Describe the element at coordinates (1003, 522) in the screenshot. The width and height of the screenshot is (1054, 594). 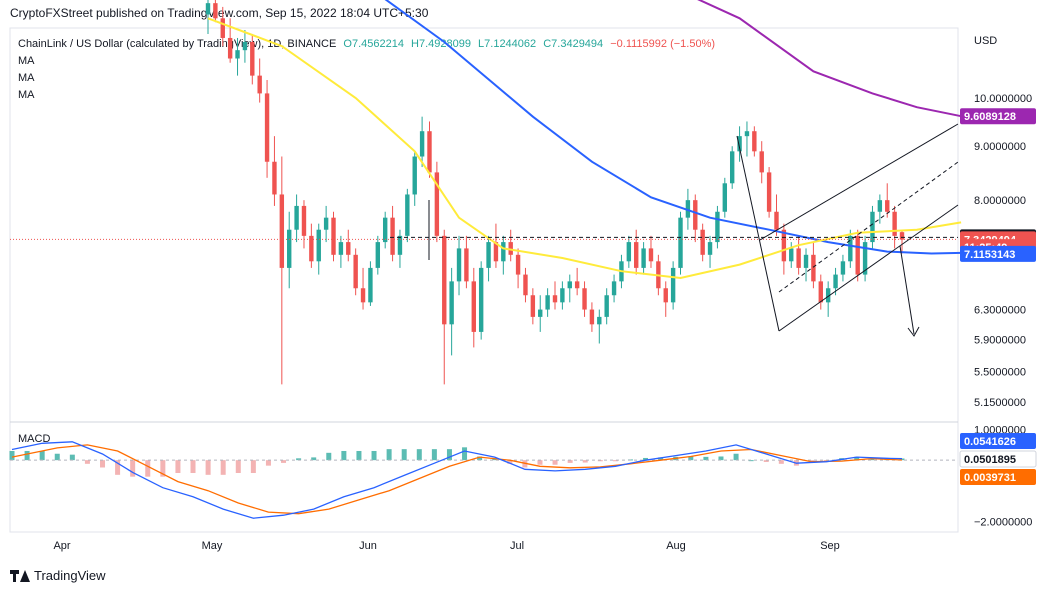
I see `macd-tick-label: −2.0000000` at that location.